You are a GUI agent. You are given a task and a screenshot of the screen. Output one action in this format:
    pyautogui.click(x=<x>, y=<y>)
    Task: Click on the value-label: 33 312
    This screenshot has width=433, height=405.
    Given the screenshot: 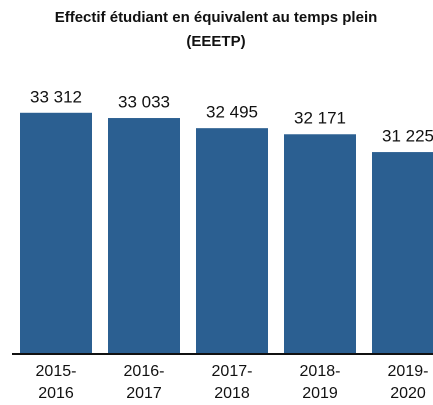 What is the action you would take?
    pyautogui.click(x=56, y=96)
    